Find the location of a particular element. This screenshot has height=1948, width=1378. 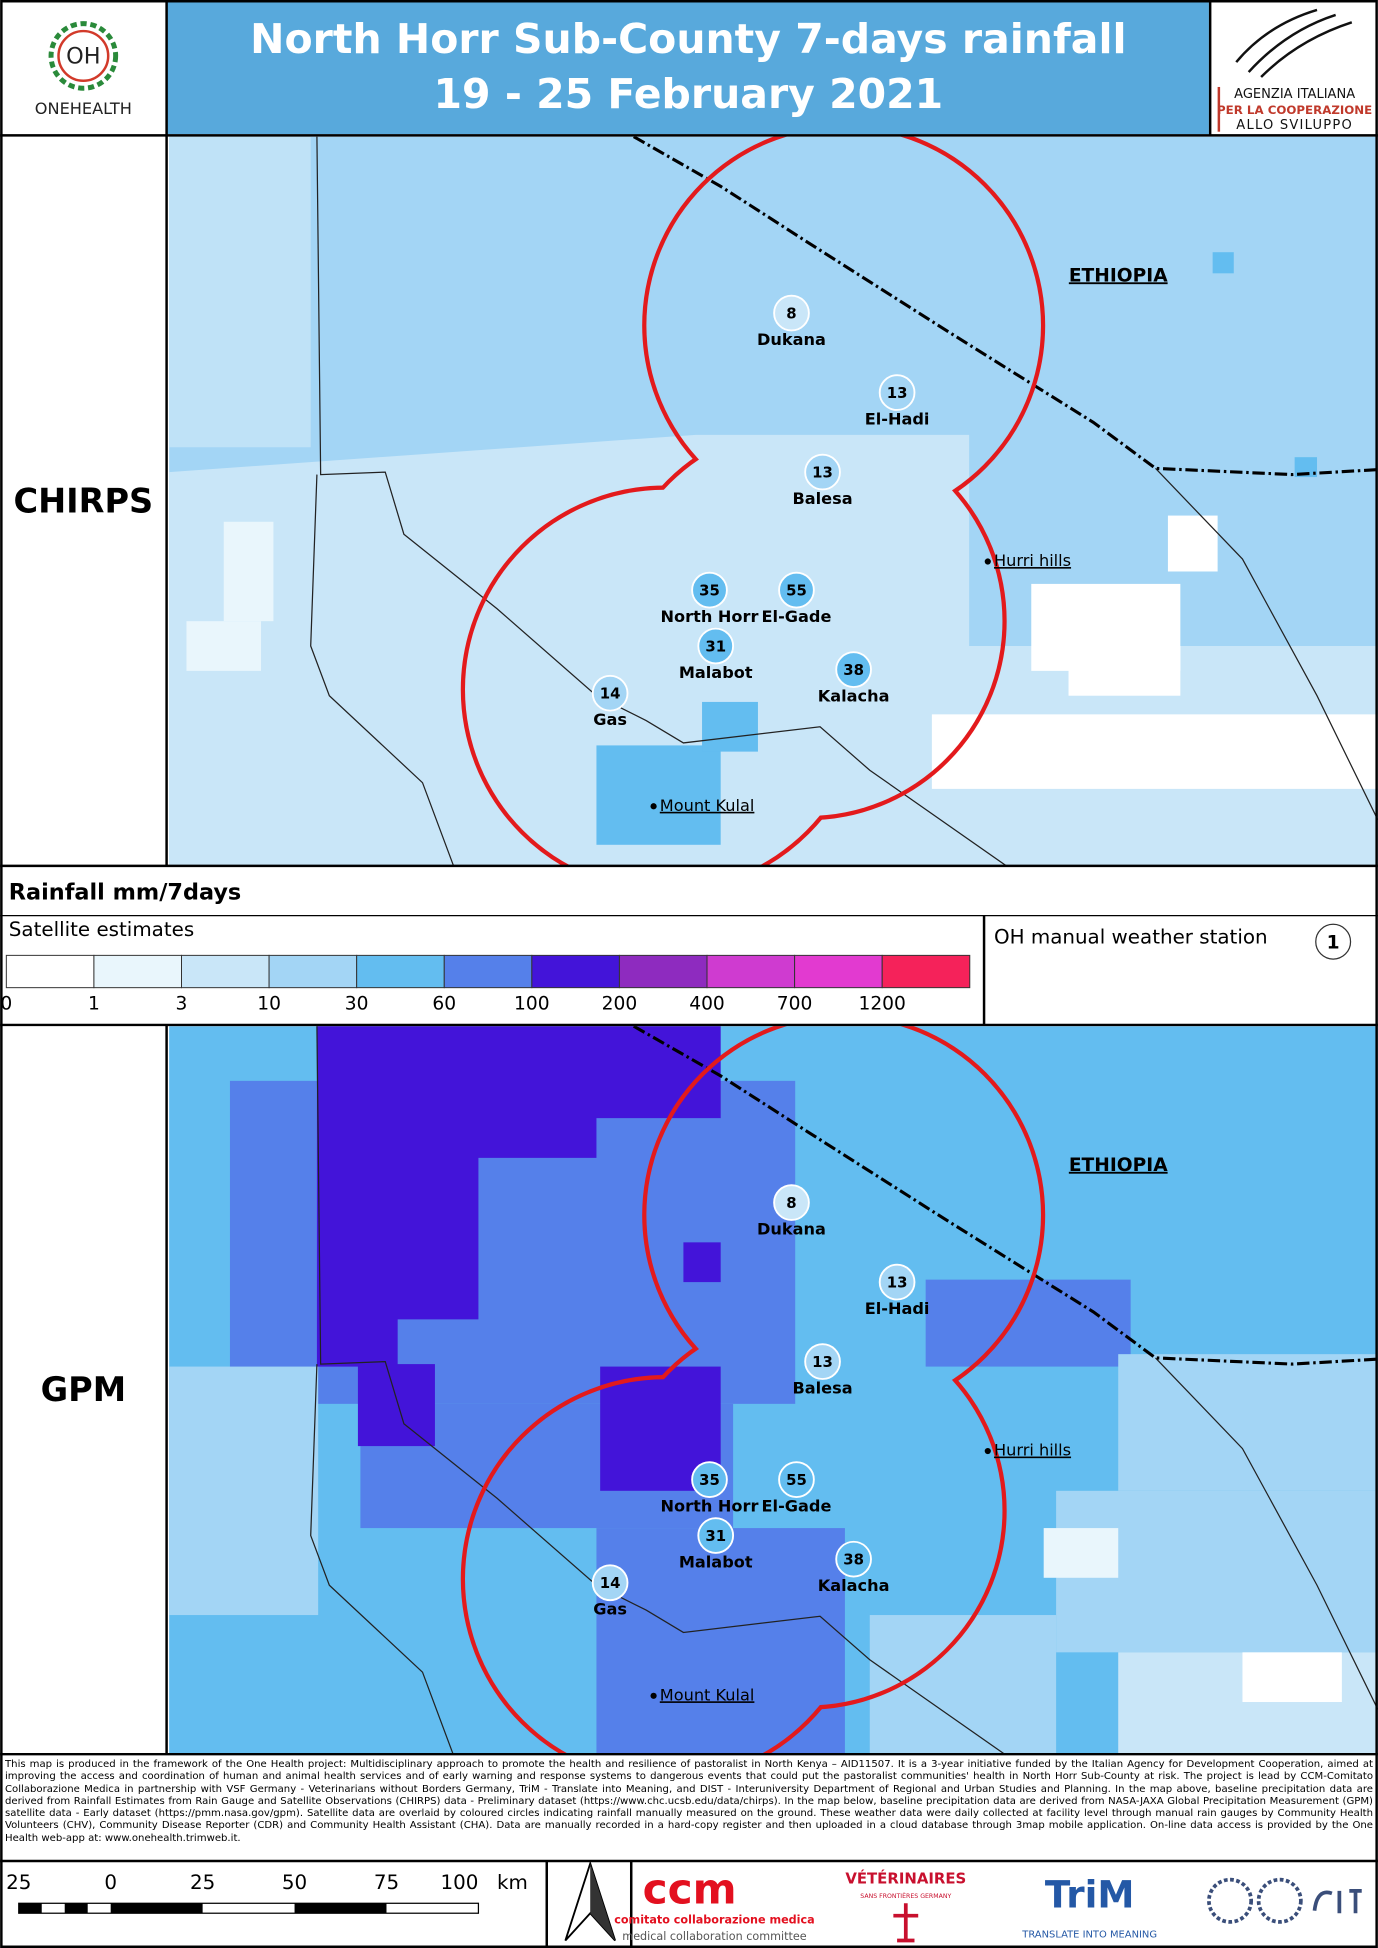

title-line-2: 19 - 25 February 2021 is located at coordinates (689, 94).